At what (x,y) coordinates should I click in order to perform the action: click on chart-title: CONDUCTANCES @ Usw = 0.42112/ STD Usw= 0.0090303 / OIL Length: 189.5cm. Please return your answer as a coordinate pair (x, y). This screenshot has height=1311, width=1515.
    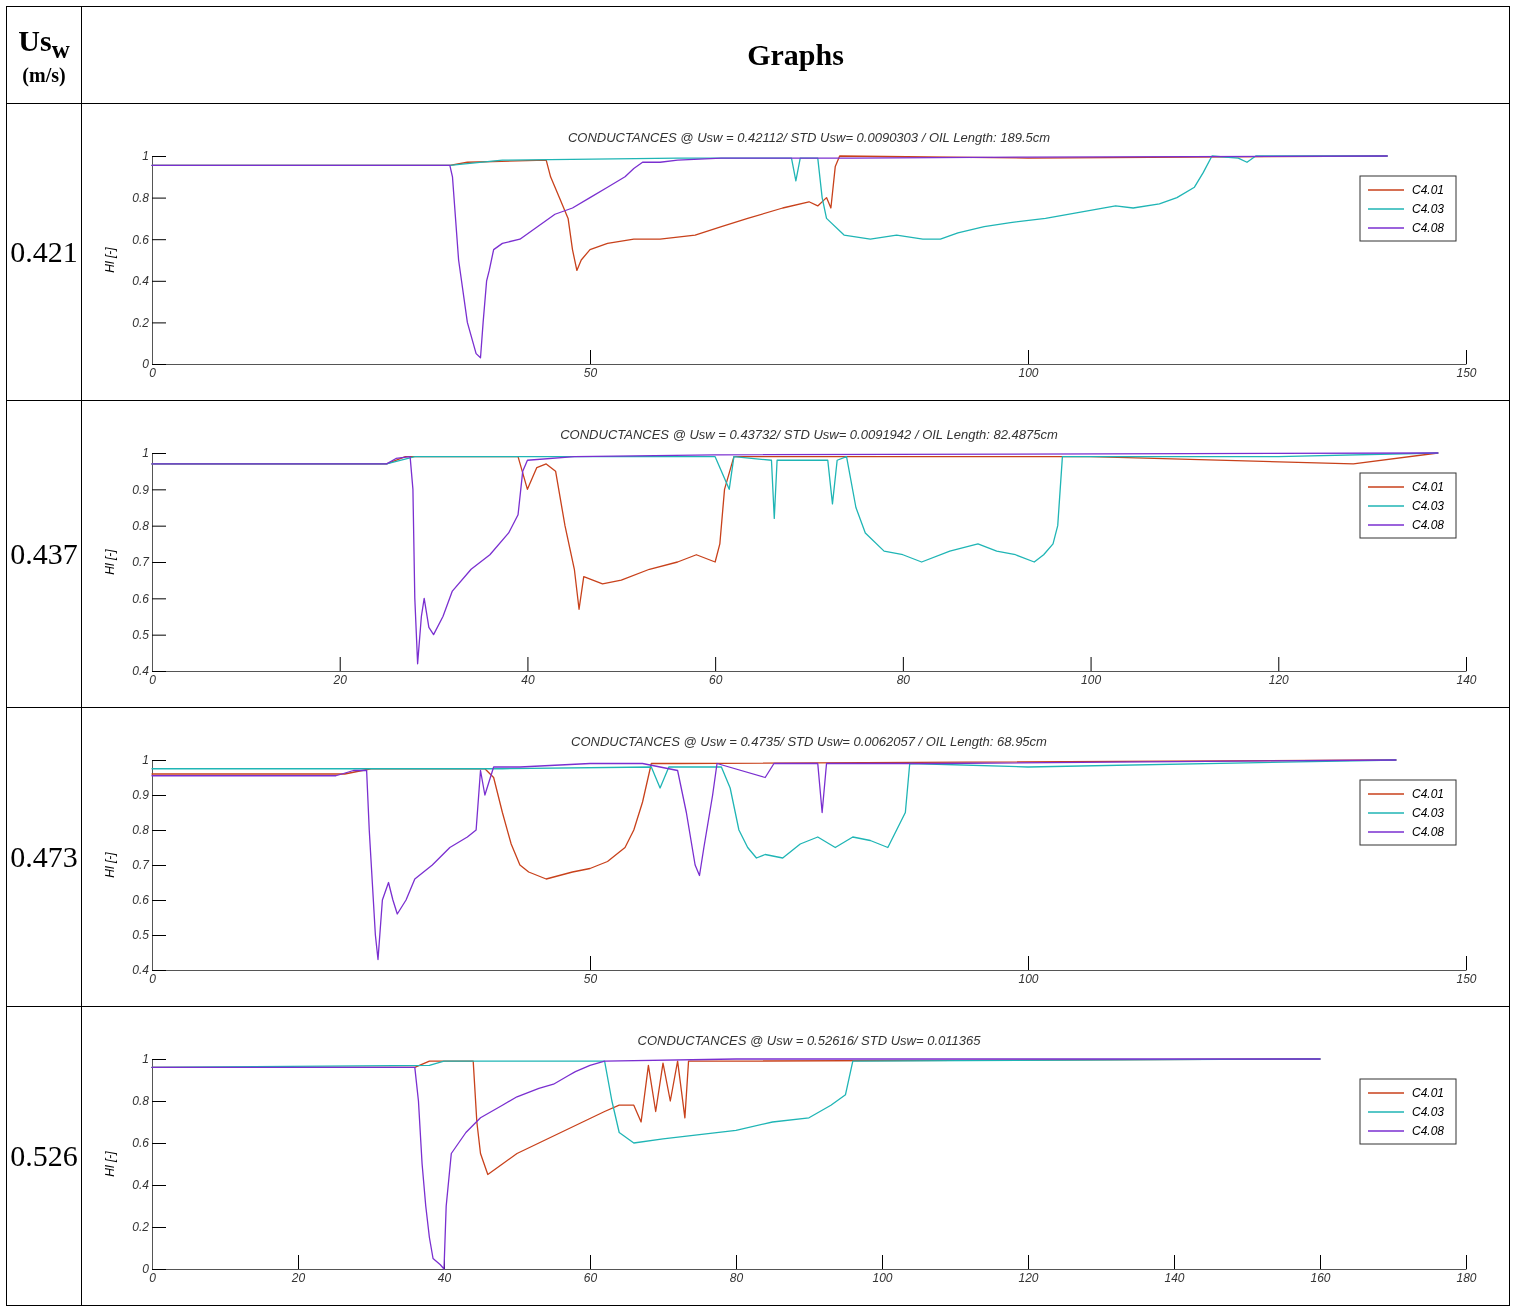
    Looking at the image, I should click on (809, 137).